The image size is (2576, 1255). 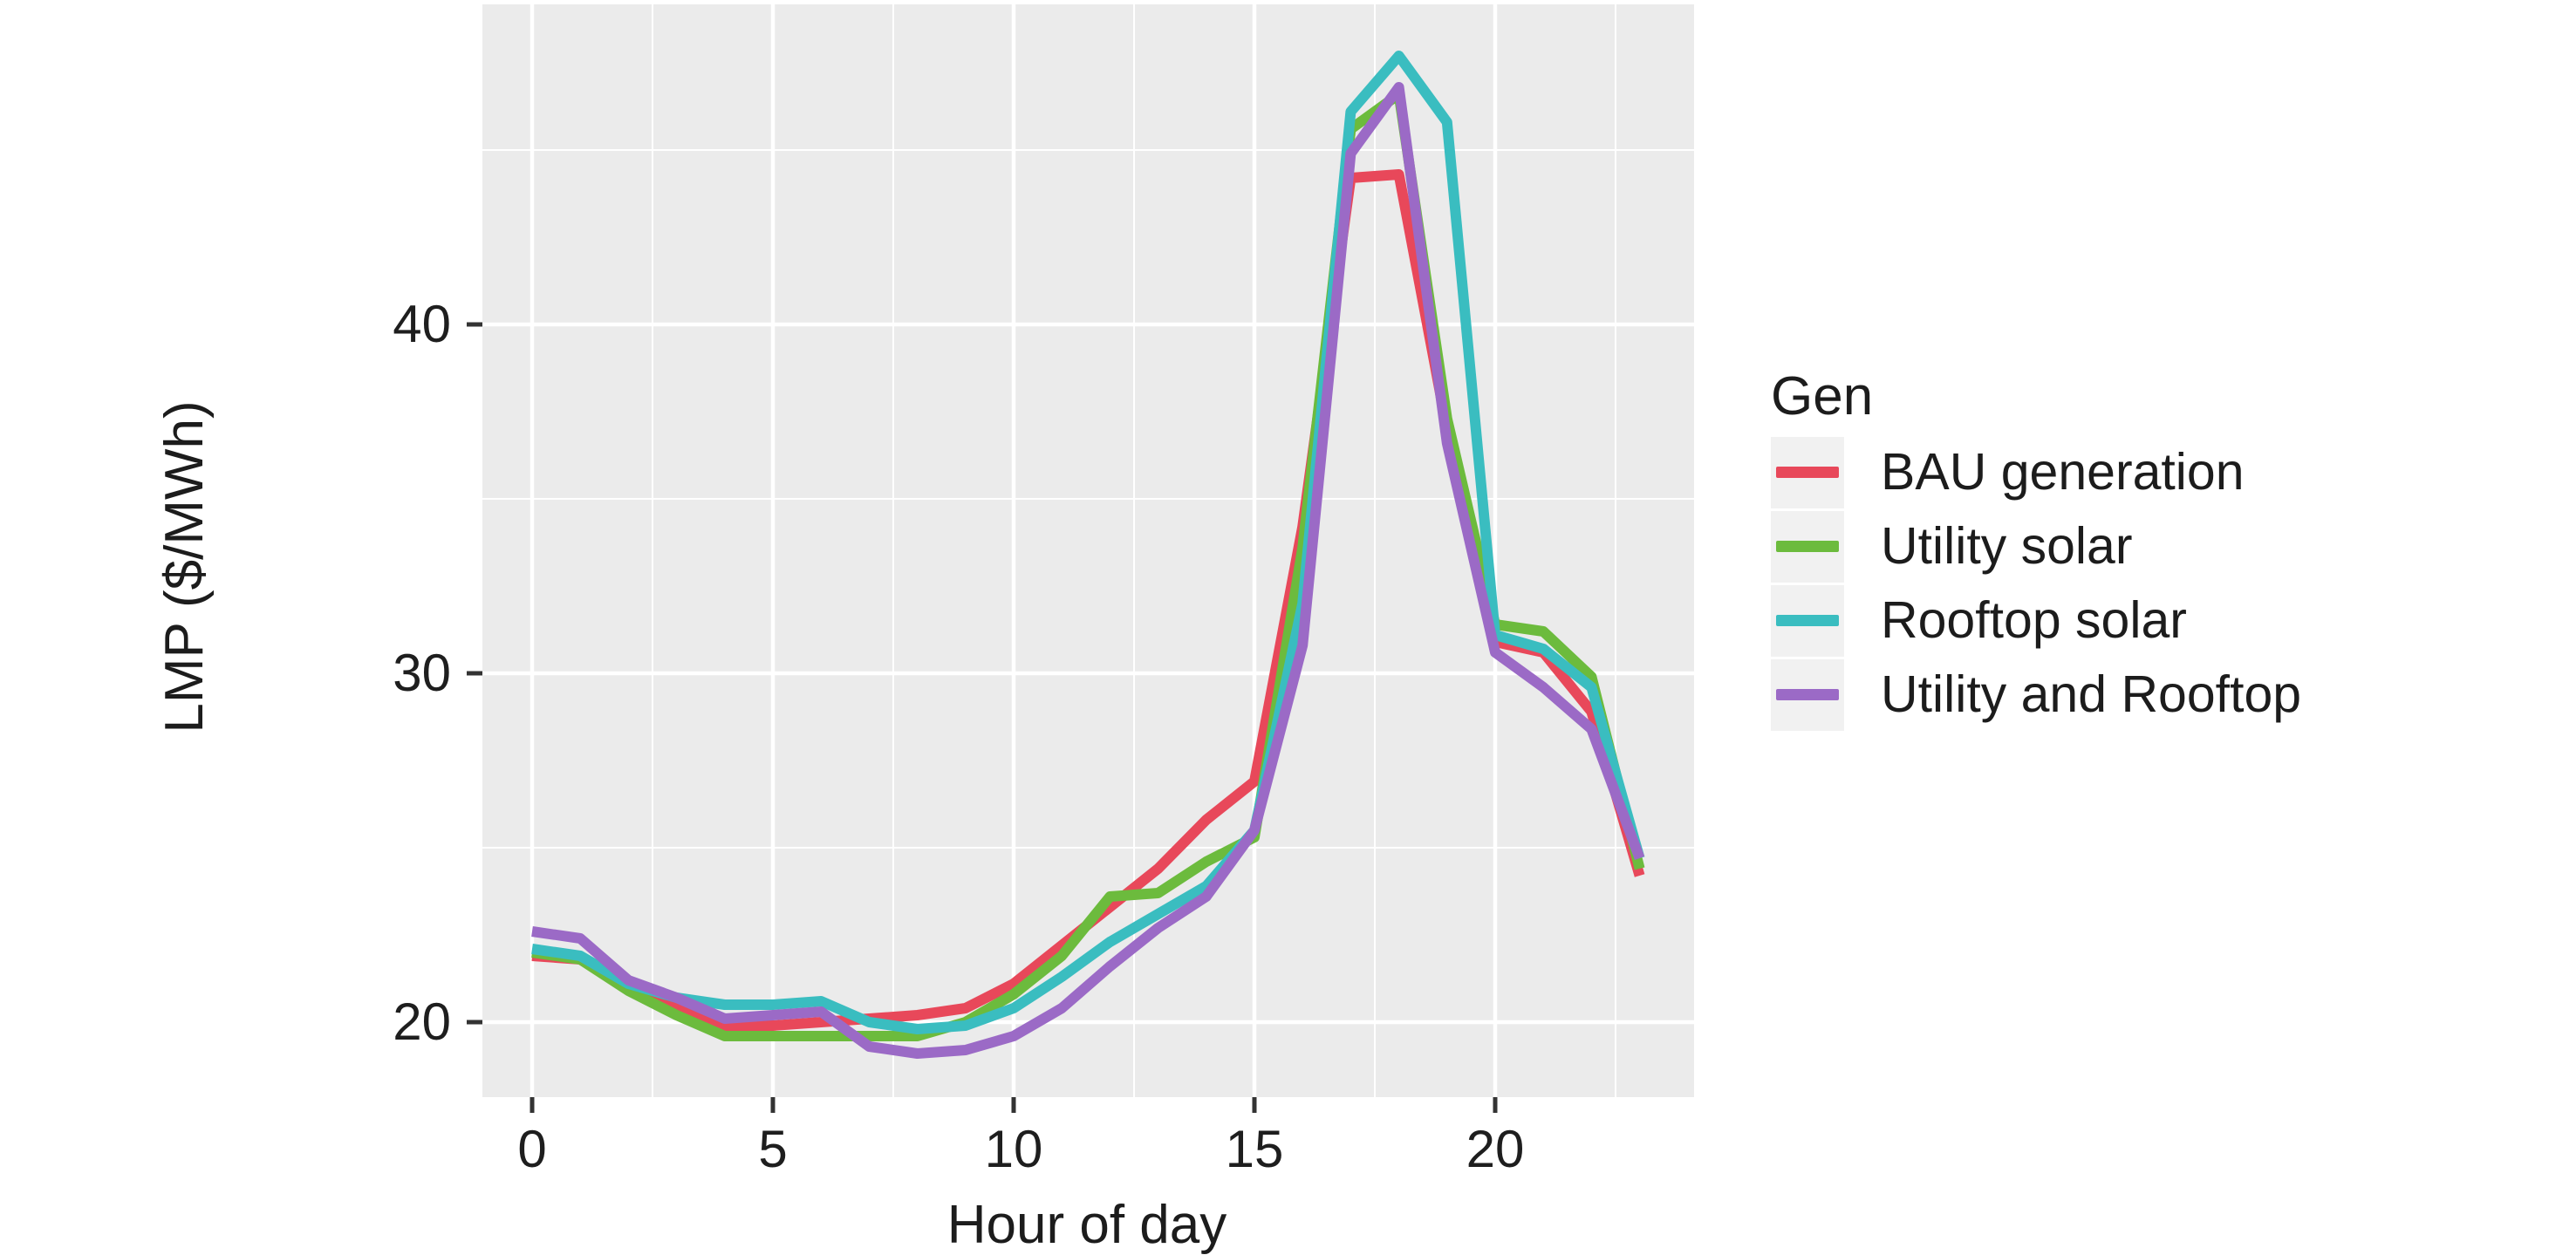 What do you see at coordinates (1495, 1149) in the screenshot?
I see `x-tick-label-20: 20` at bounding box center [1495, 1149].